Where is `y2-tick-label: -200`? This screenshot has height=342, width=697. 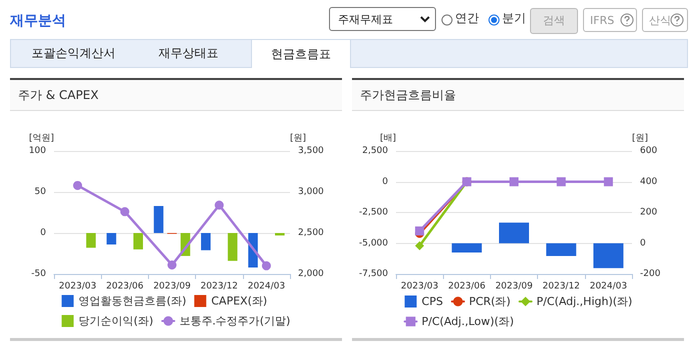
y2-tick-label: -200 is located at coordinates (650, 274).